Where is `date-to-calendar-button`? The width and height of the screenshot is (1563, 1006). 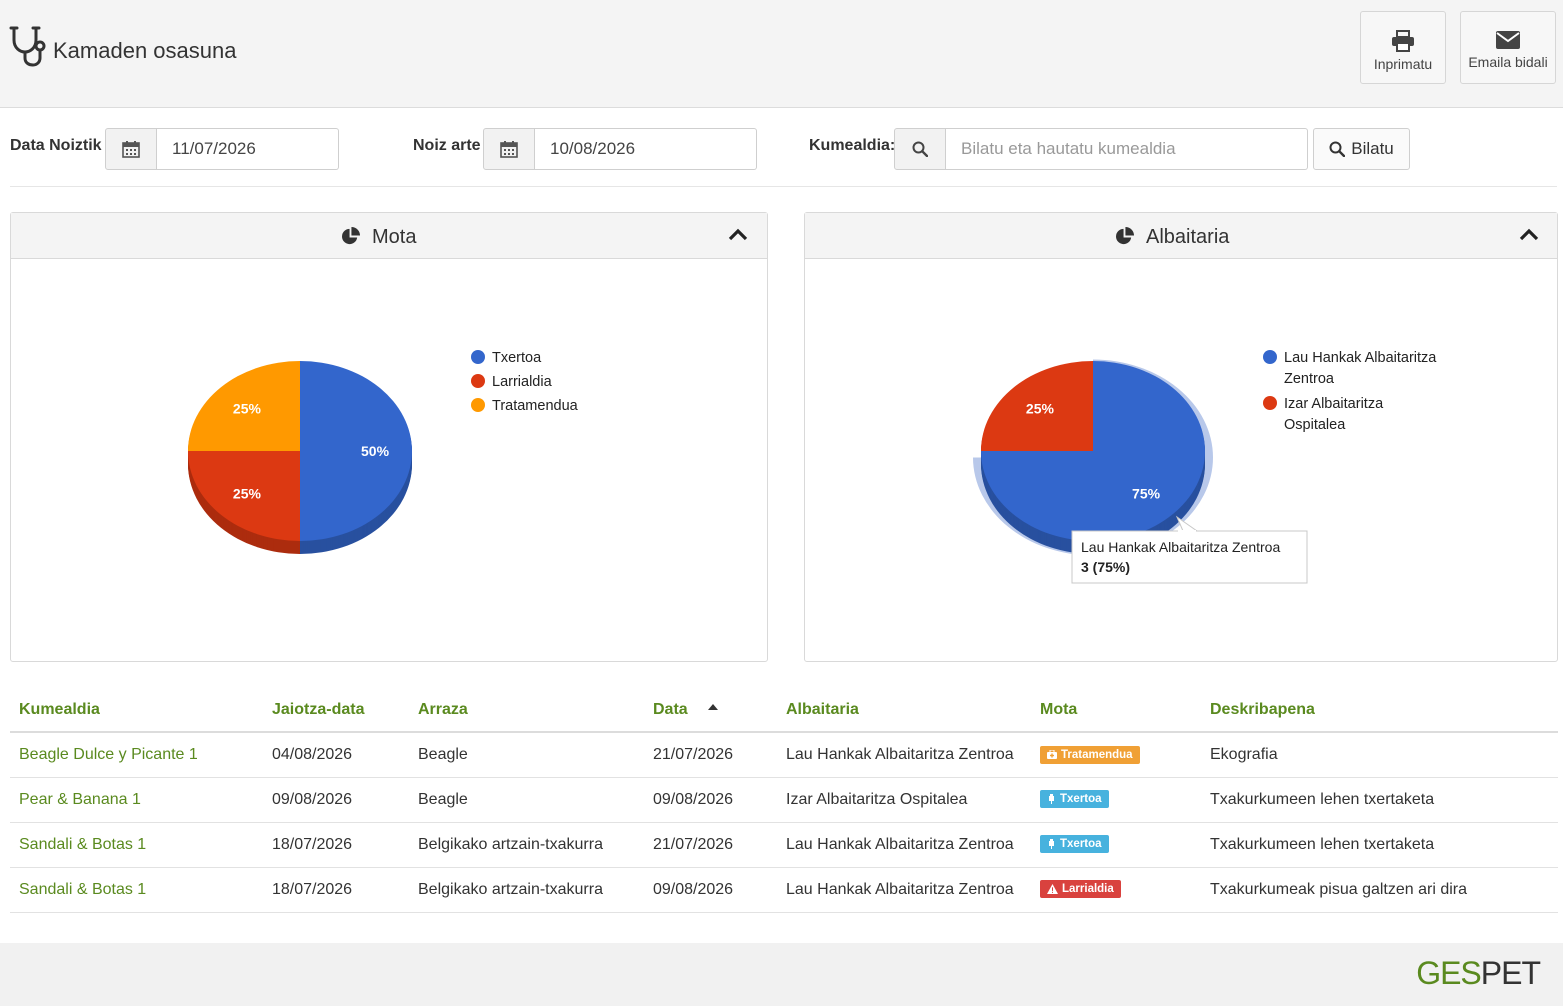
date-to-calendar-button is located at coordinates (509, 149).